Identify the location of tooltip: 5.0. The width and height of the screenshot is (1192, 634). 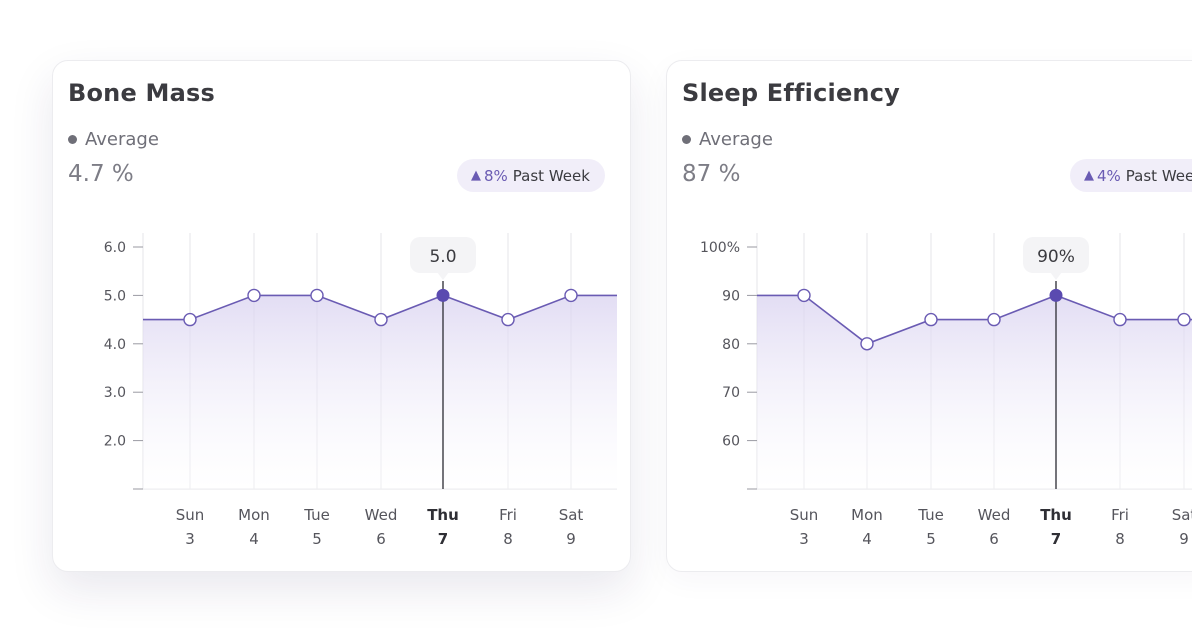
(443, 258).